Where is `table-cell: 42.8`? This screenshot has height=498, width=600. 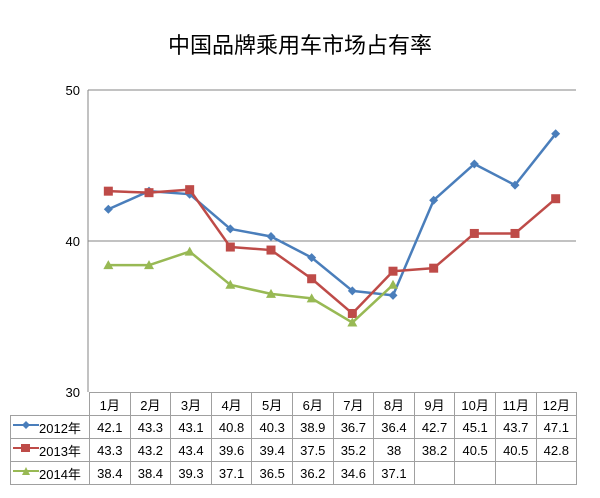 table-cell: 42.8 is located at coordinates (556, 450).